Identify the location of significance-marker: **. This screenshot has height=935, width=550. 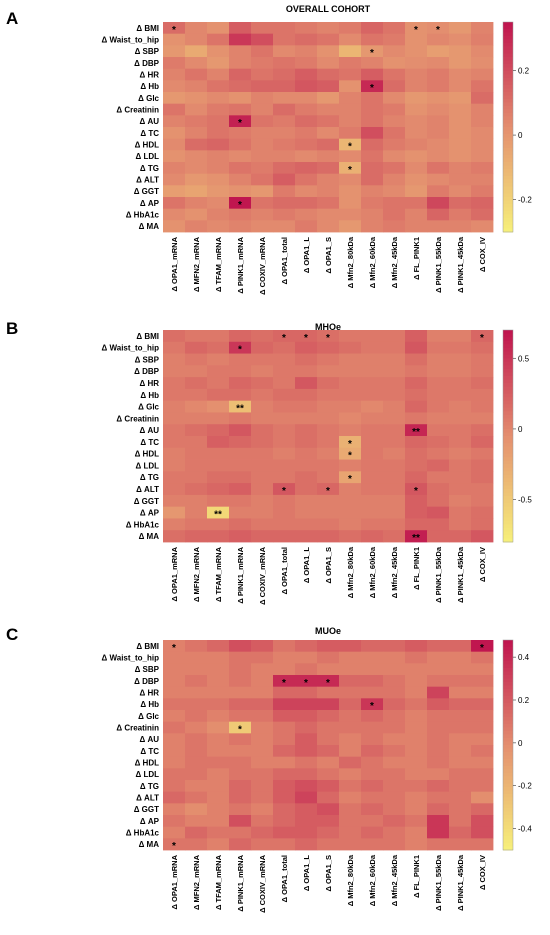
(416, 432).